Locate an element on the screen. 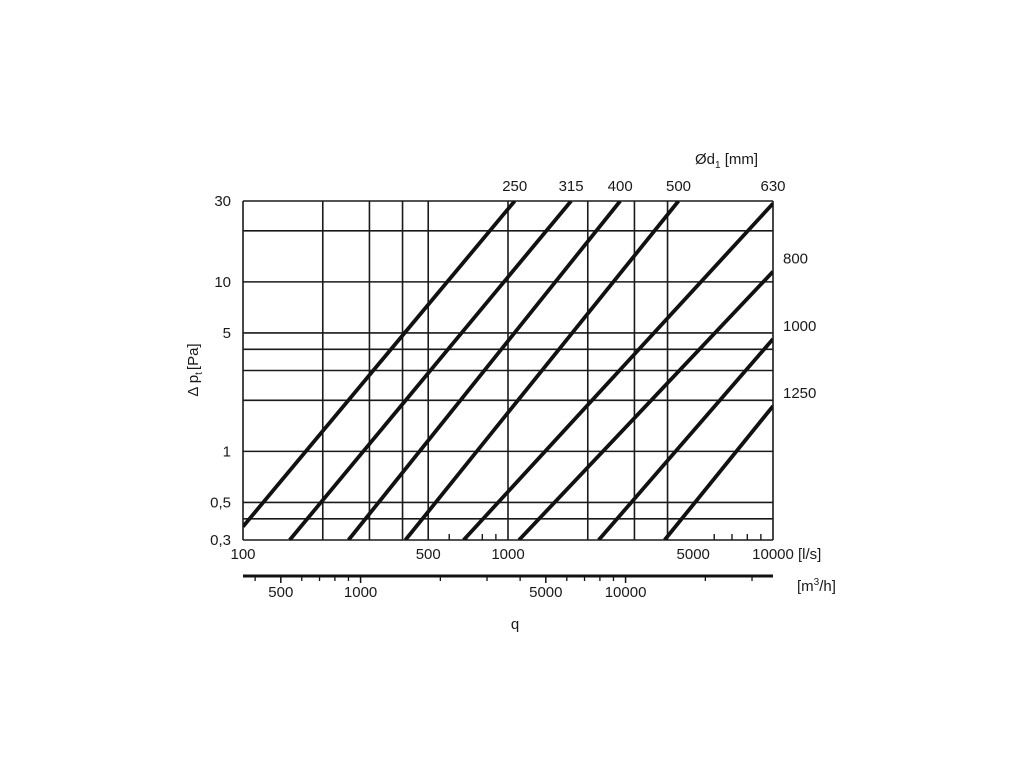  x-axis-label: q is located at coordinates (515, 624).